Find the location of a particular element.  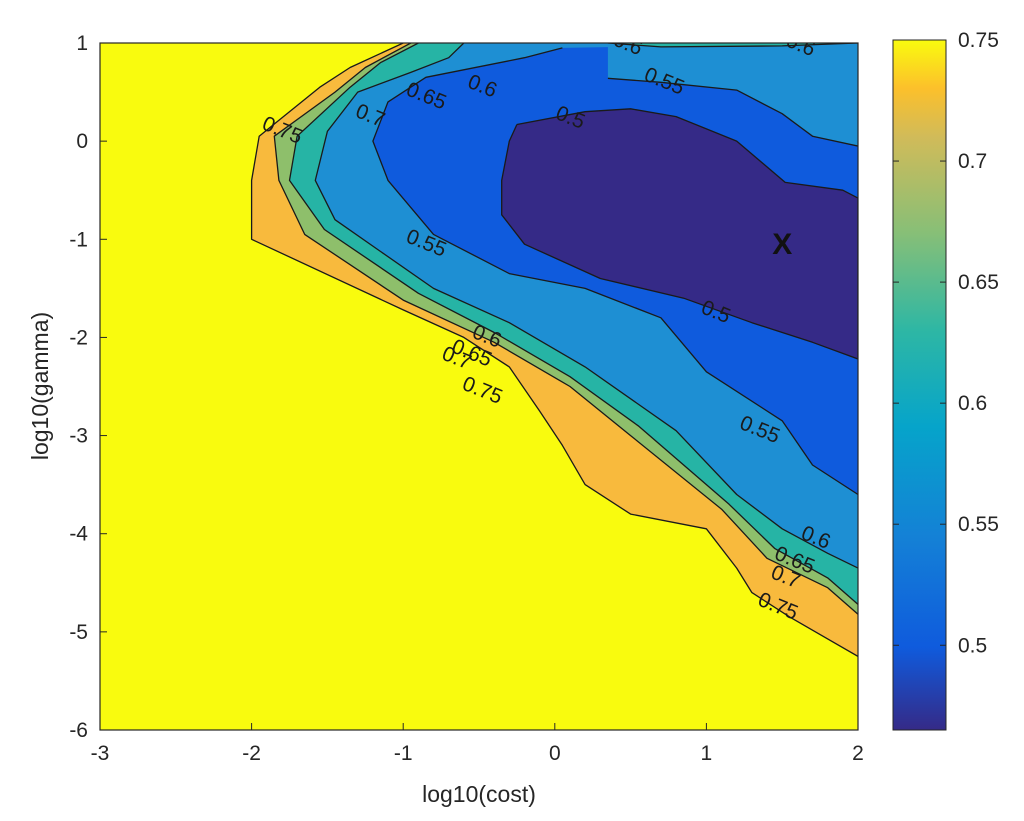

colorbar-tick-label: 0.7 is located at coordinates (972, 161).